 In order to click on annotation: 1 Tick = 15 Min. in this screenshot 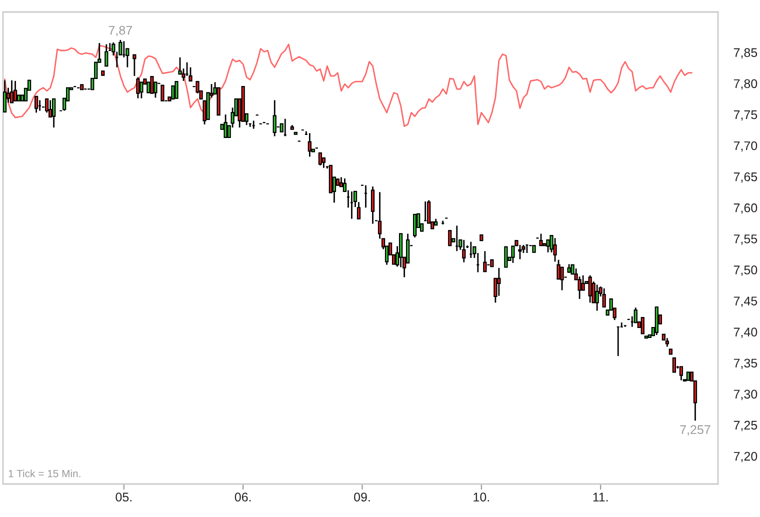, I will do `click(44, 474)`.